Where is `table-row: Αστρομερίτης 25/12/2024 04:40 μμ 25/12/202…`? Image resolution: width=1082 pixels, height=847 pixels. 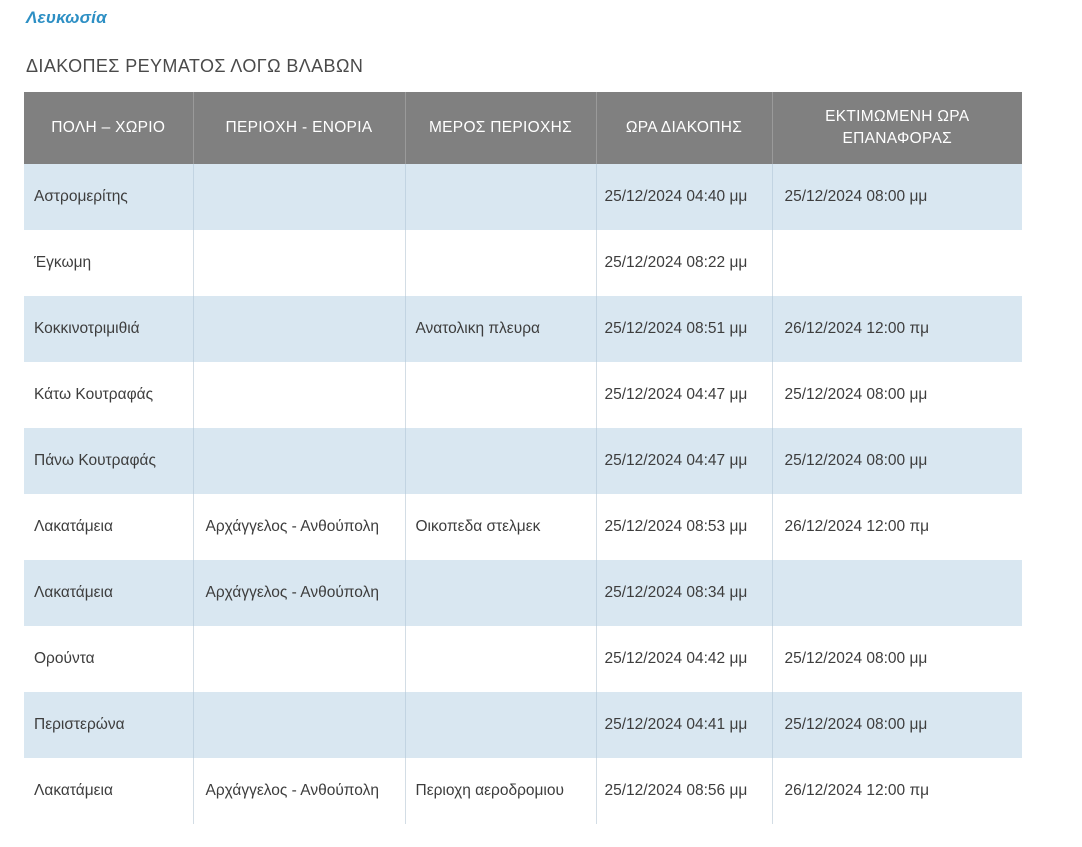 table-row: Αστρομερίτης 25/12/2024 04:40 μμ 25/12/202… is located at coordinates (523, 197).